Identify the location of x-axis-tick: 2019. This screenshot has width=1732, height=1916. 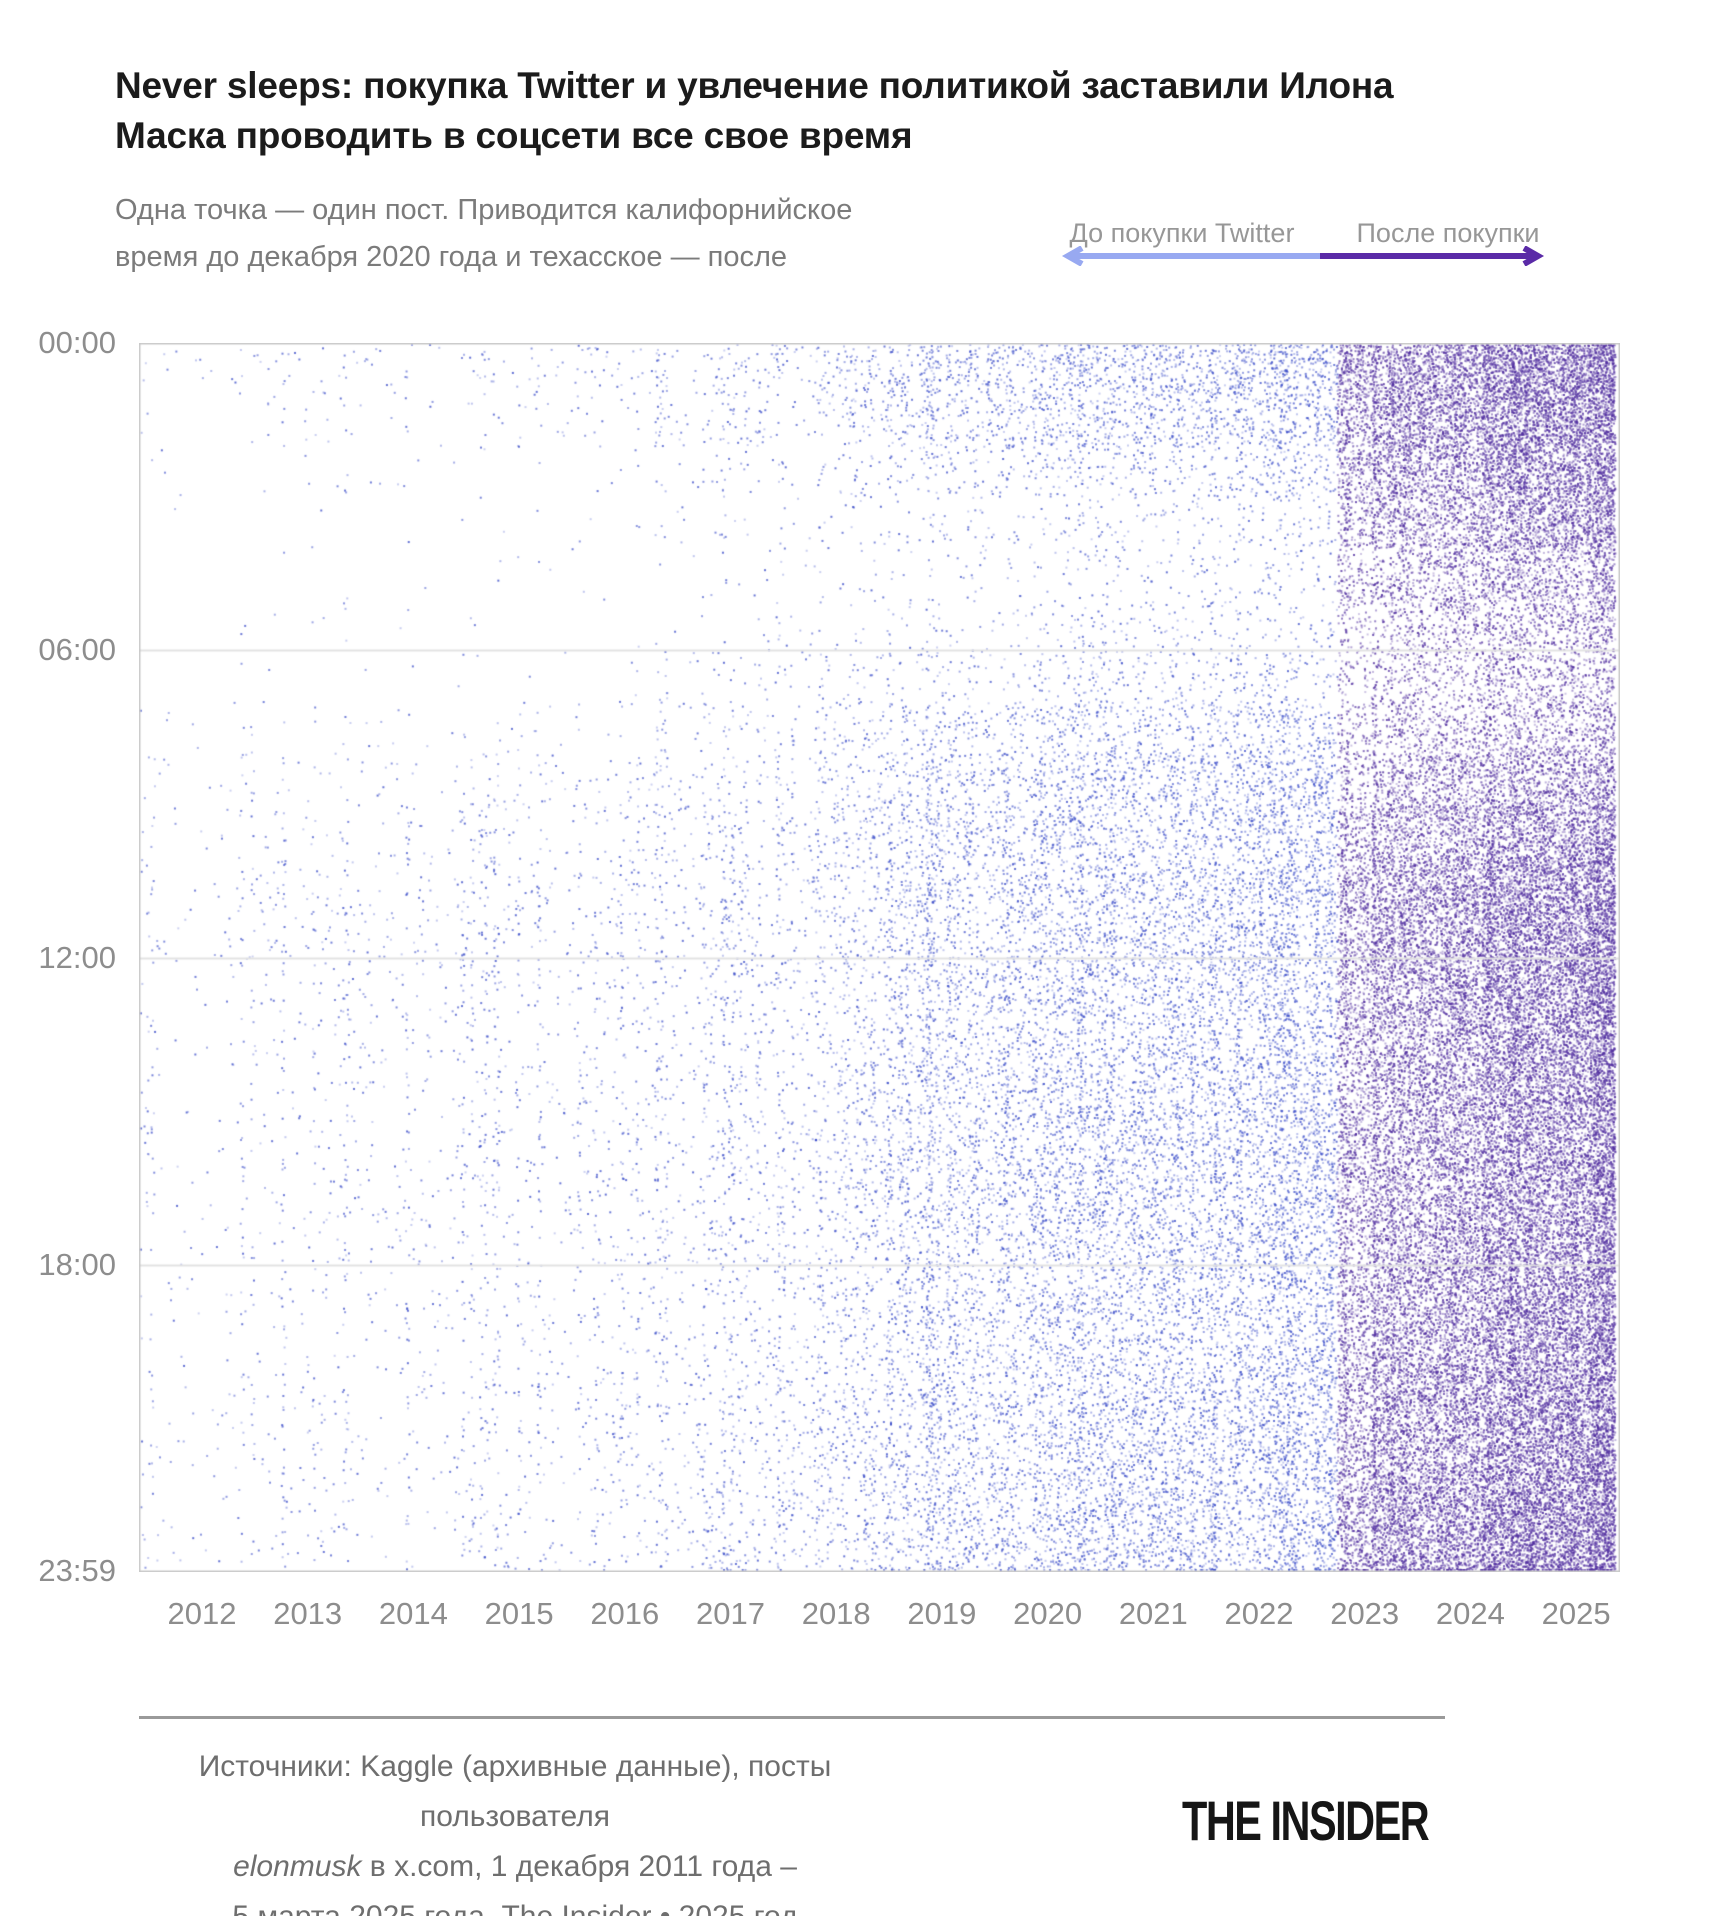
(942, 1613).